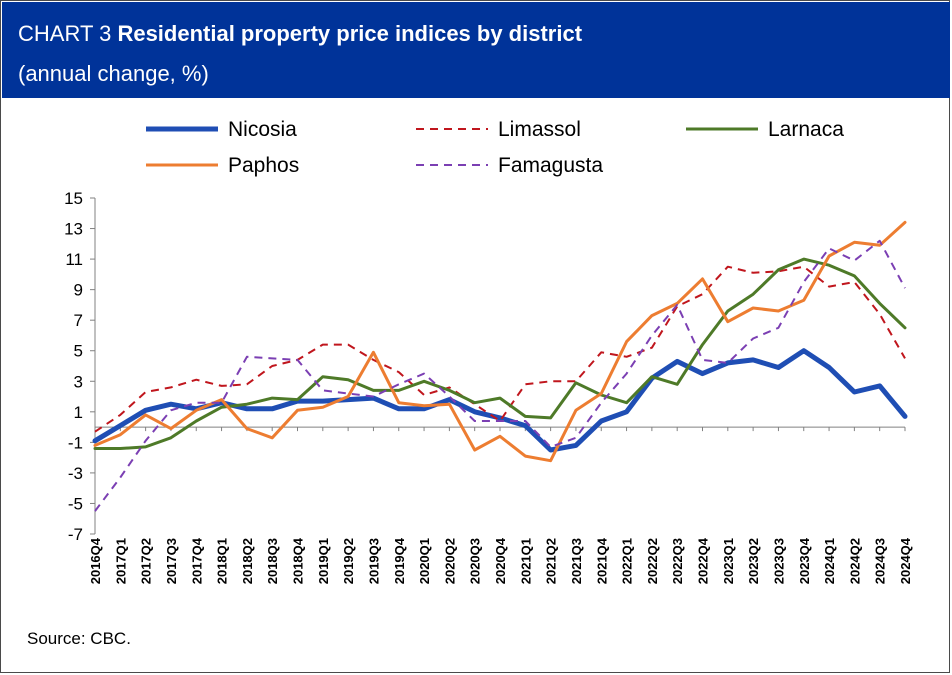 The height and width of the screenshot is (675, 952). I want to click on legend-label: Famagusta, so click(550, 165).